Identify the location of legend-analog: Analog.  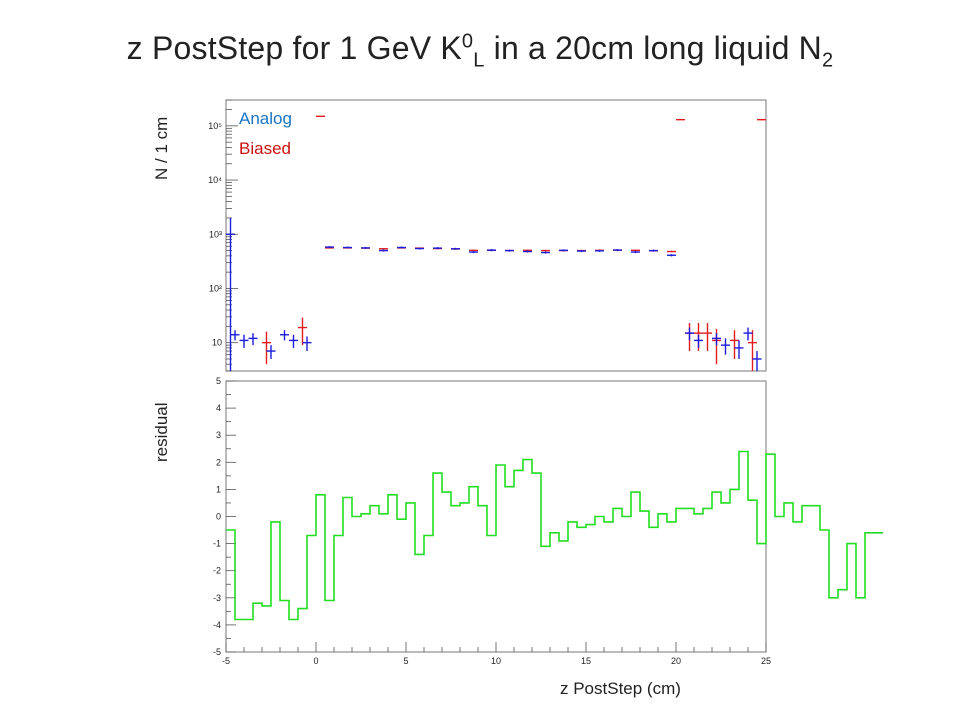
(265, 118).